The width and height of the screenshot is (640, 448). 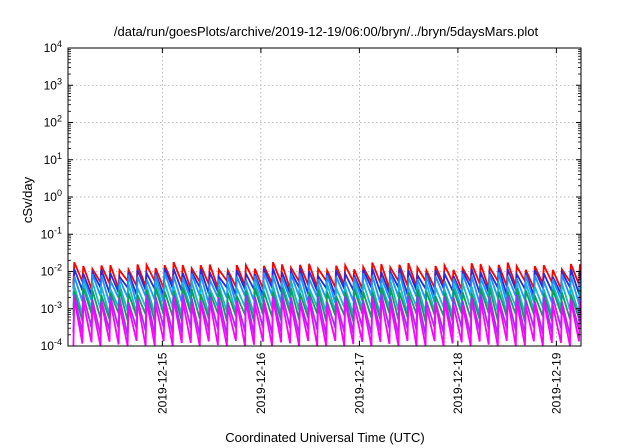 What do you see at coordinates (261, 383) in the screenshot?
I see `x-tick-label: 2019-12-16` at bounding box center [261, 383].